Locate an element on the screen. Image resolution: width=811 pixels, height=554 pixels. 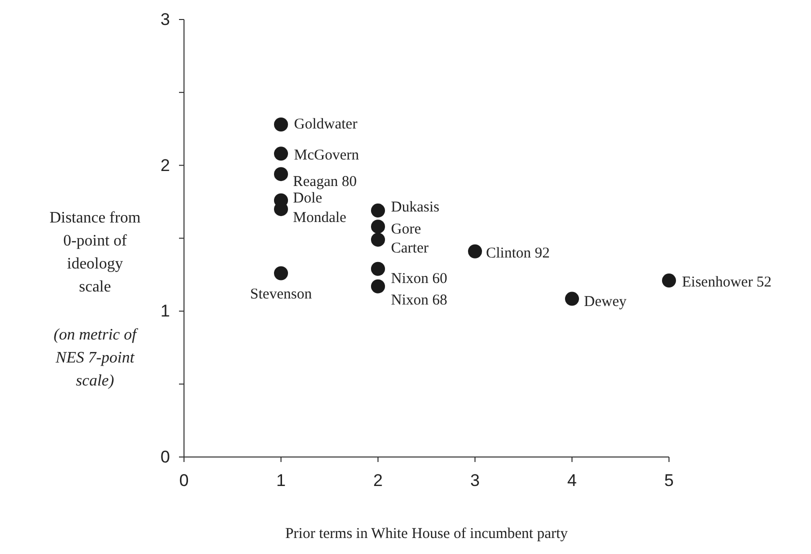
annotation: Clinton 92 is located at coordinates (518, 253).